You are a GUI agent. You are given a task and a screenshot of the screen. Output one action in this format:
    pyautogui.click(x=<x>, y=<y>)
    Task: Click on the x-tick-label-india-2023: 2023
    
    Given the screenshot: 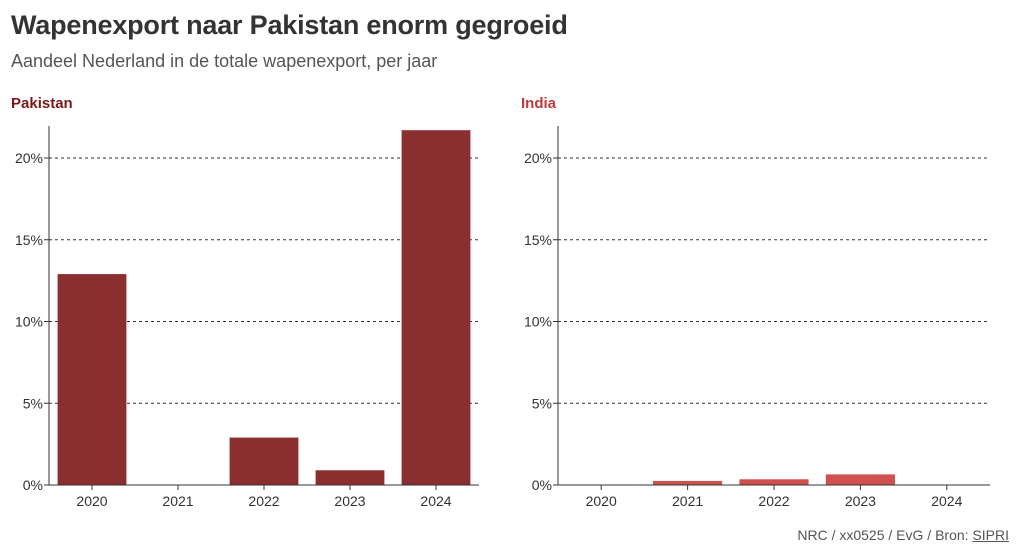 What is the action you would take?
    pyautogui.click(x=860, y=501)
    